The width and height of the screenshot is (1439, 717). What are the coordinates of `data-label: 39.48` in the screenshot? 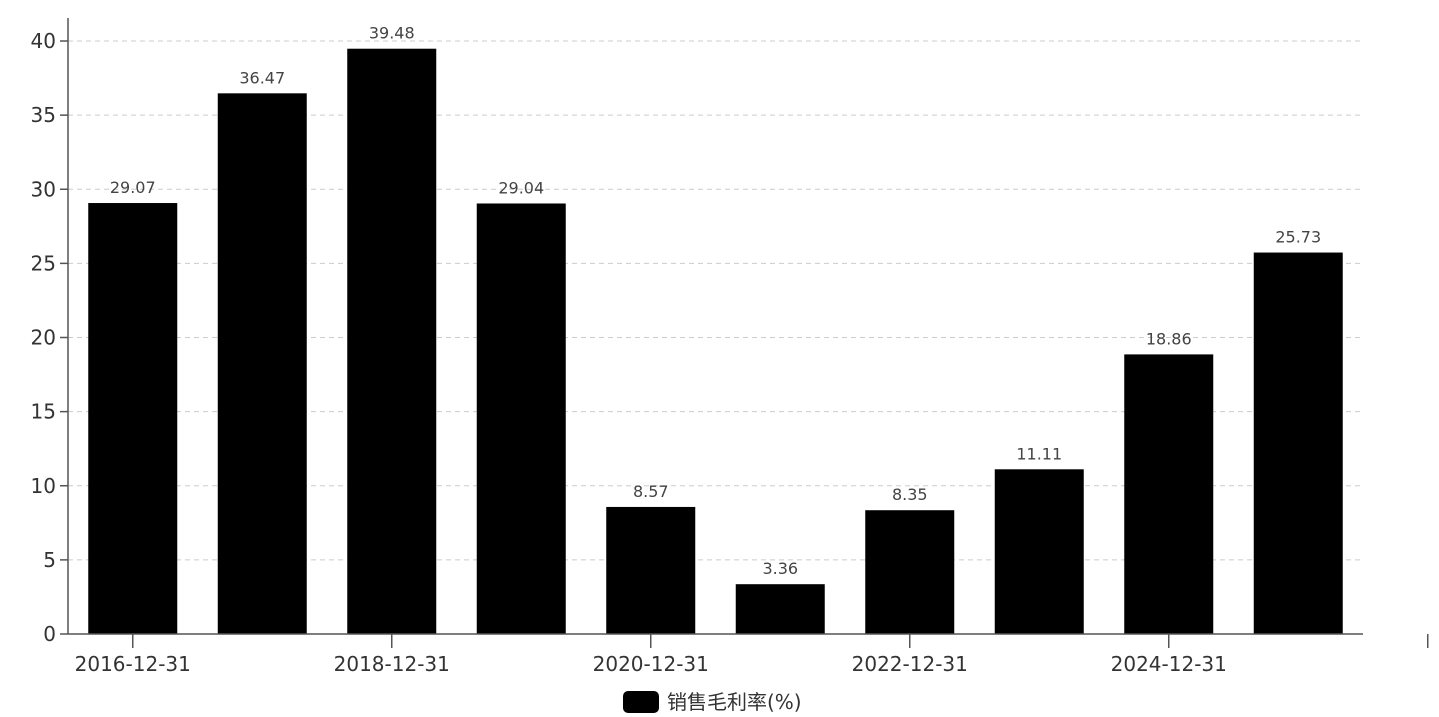 It's located at (392, 33).